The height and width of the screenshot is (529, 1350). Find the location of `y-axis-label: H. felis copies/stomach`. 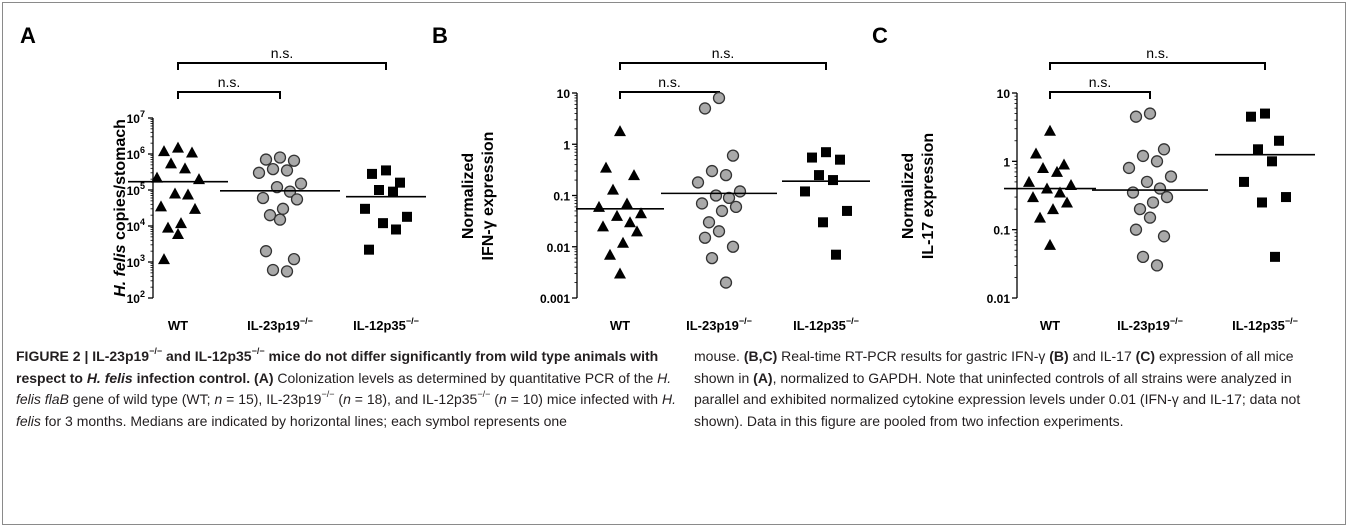

y-axis-label: H. felis copies/stomach is located at coordinates (120, 208).